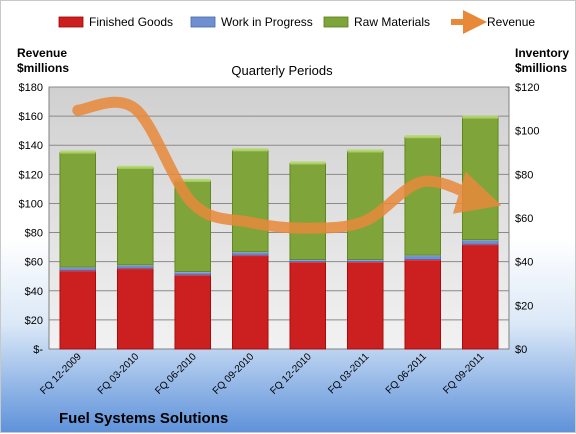  I want to click on legend-label-finished-goods: Finished Goods, so click(131, 22).